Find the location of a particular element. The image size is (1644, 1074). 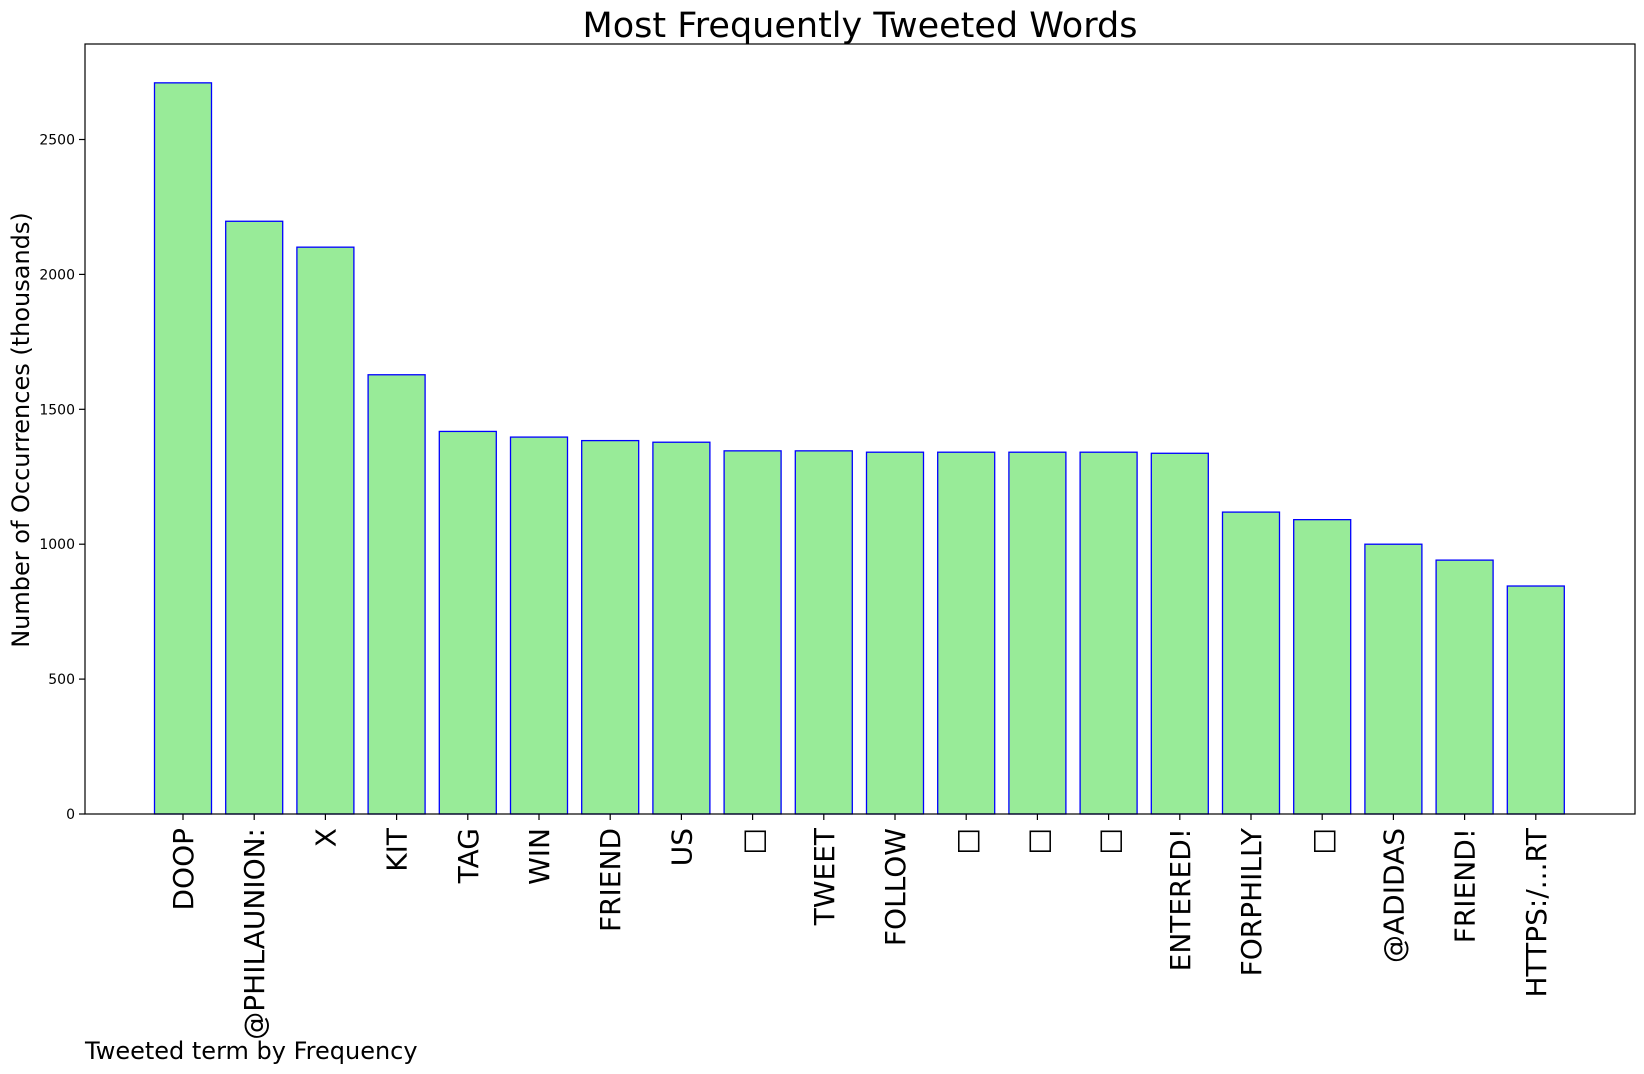

y-axis: 0 500 1000 1500 2000 2500 is located at coordinates (62, 478).